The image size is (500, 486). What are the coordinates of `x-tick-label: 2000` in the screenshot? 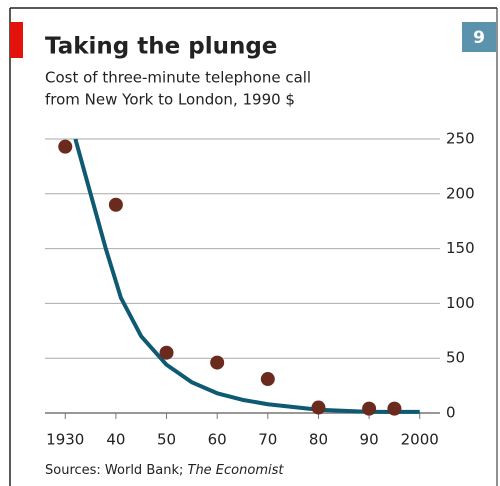 It's located at (420, 440).